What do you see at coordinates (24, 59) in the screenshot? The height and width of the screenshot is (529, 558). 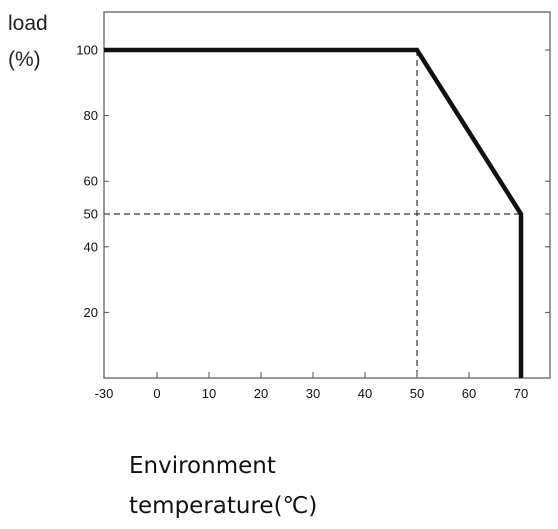 I see `y-axis-label-line-2: (%)` at bounding box center [24, 59].